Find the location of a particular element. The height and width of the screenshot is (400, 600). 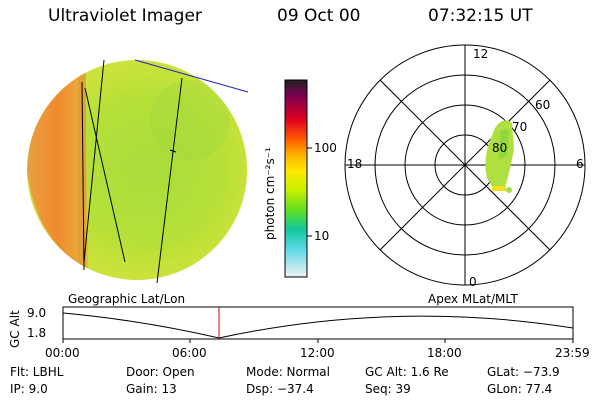

image-date: 09 Oct 00 is located at coordinates (319, 16).